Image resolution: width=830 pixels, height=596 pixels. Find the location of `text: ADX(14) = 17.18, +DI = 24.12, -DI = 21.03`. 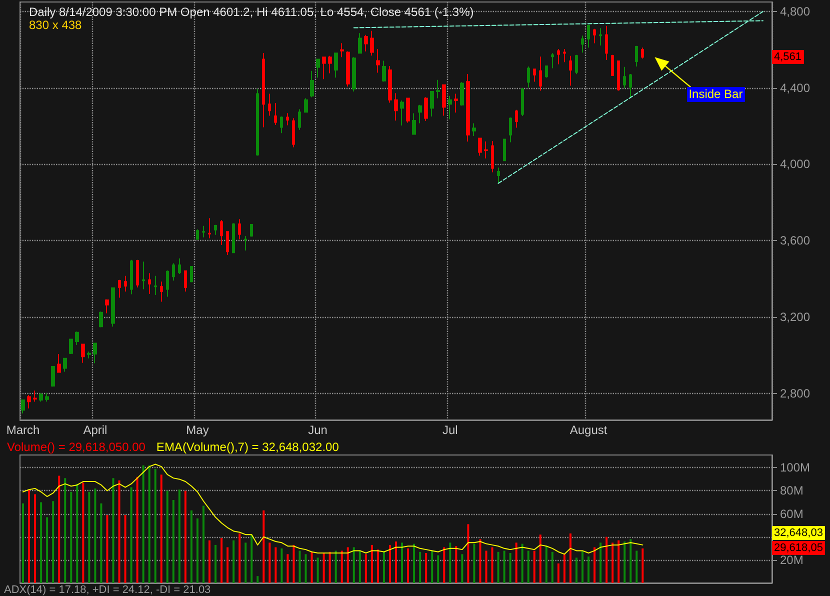

text: ADX(14) = 17.18, +DI = 24.12, -DI = 21.03 is located at coordinates (107, 590).